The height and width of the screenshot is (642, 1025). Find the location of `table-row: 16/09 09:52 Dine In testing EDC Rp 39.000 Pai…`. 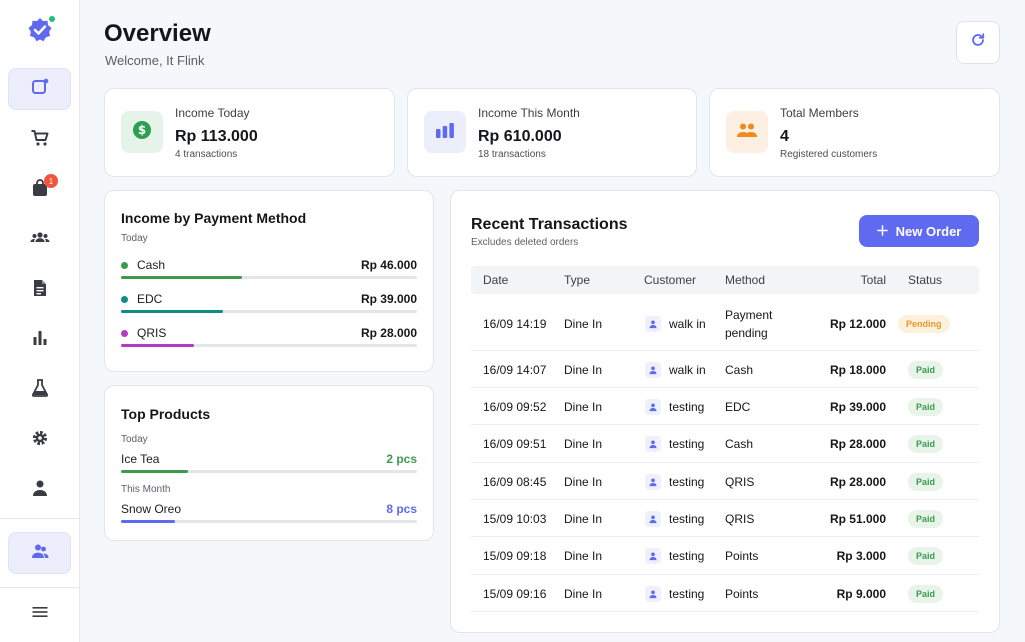

table-row: 16/09 09:52 Dine In testing EDC Rp 39.000 Pai… is located at coordinates (725, 406).